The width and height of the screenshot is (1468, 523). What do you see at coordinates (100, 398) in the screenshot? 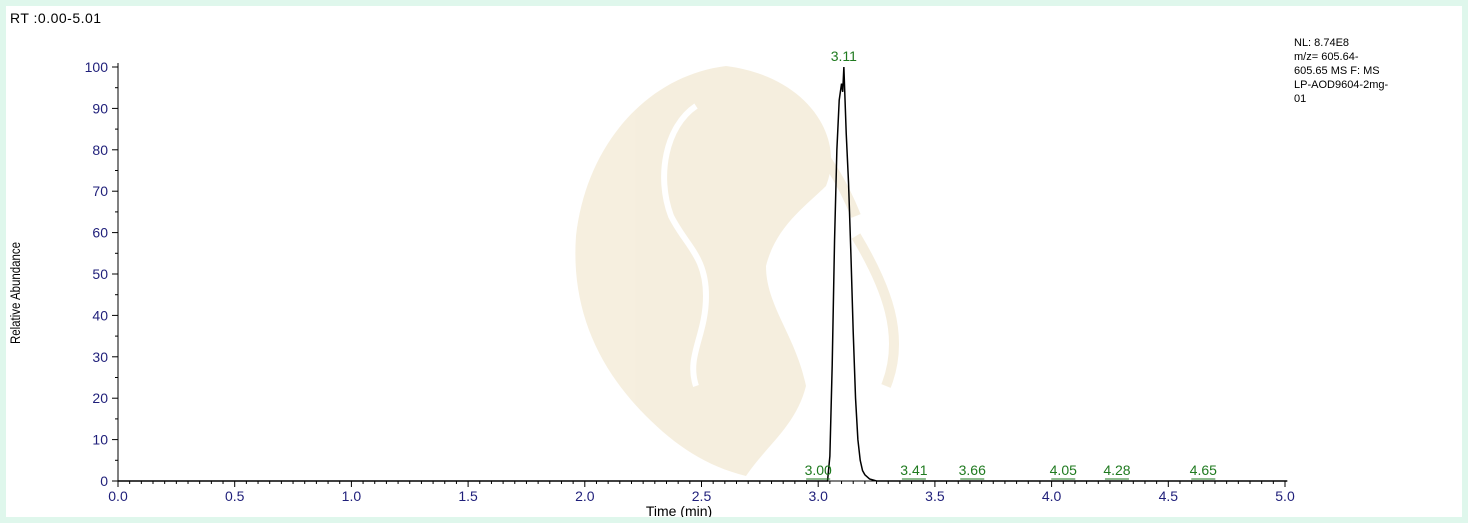
I see `y-tick-label: 20` at bounding box center [100, 398].